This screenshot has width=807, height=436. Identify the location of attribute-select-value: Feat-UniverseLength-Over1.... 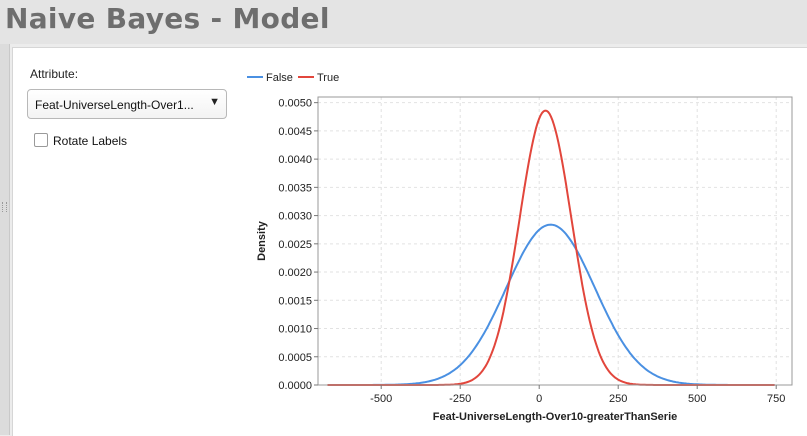
(114, 105).